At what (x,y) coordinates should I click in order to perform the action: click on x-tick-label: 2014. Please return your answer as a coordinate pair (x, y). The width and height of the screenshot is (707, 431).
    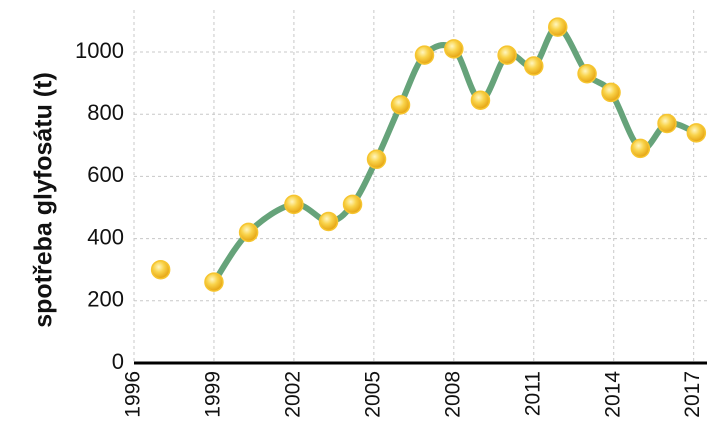
    Looking at the image, I should click on (612, 394).